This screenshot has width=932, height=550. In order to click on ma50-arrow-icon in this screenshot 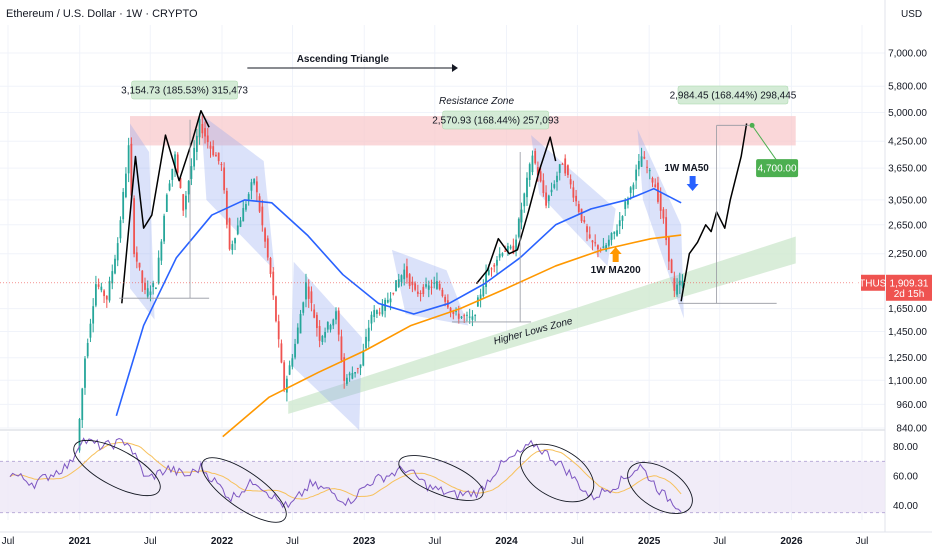, I will do `click(692, 183)`.